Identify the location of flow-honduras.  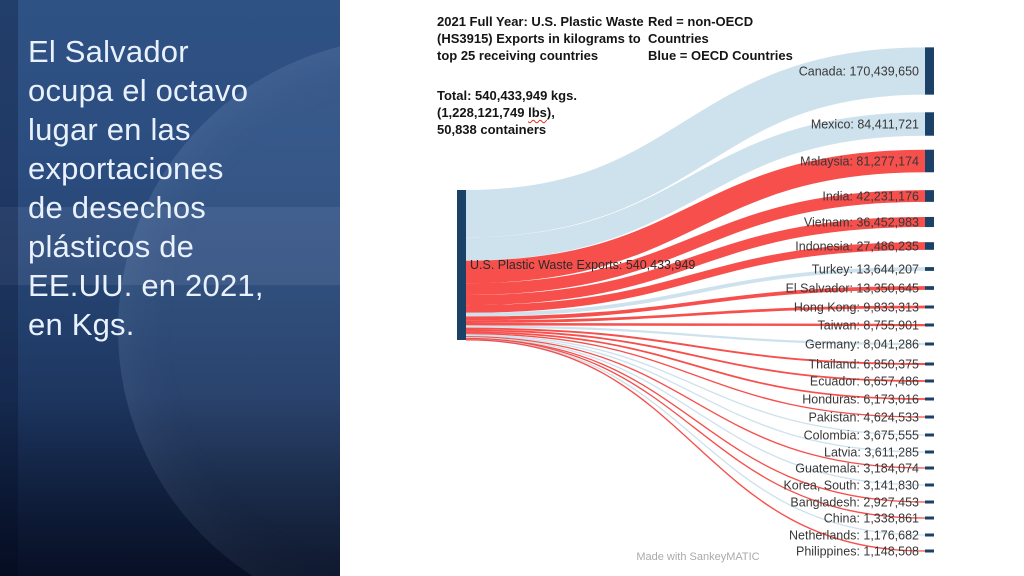
(695, 365).